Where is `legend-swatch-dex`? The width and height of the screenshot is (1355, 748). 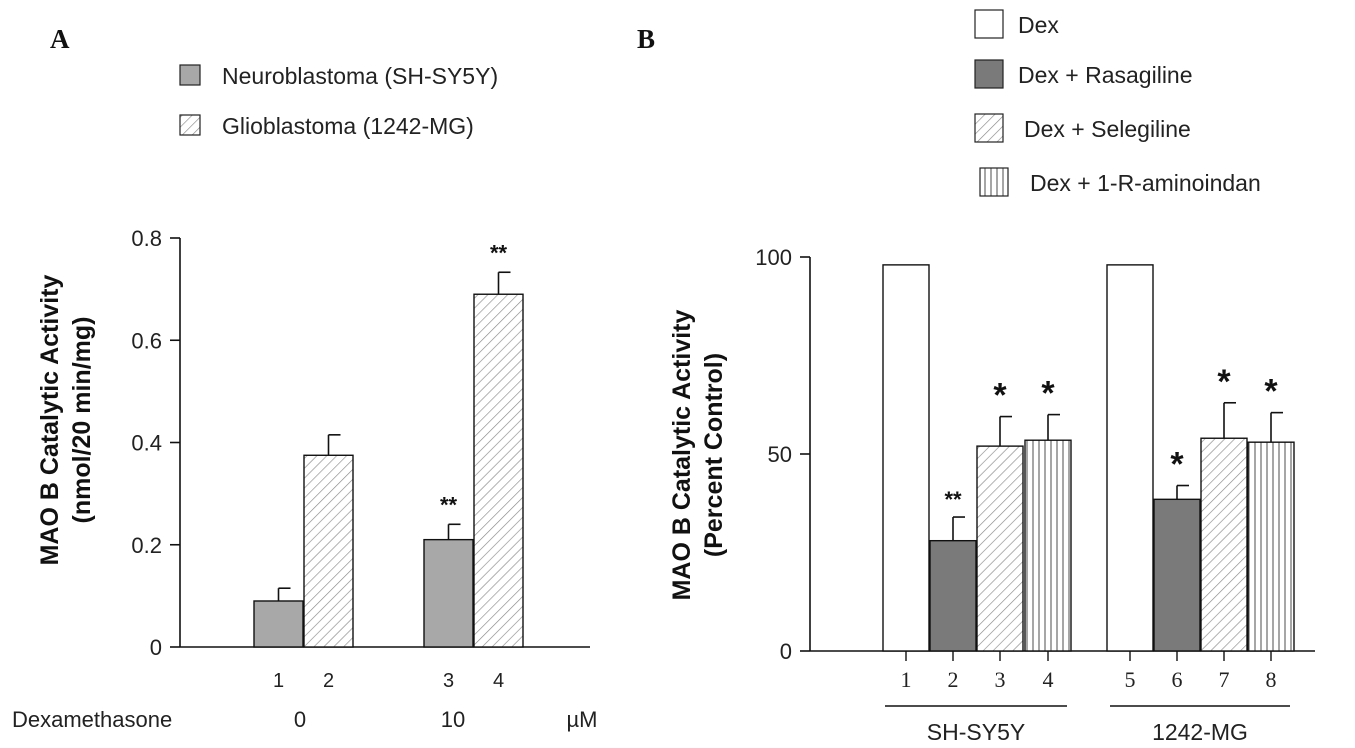
legend-swatch-dex is located at coordinates (989, 24).